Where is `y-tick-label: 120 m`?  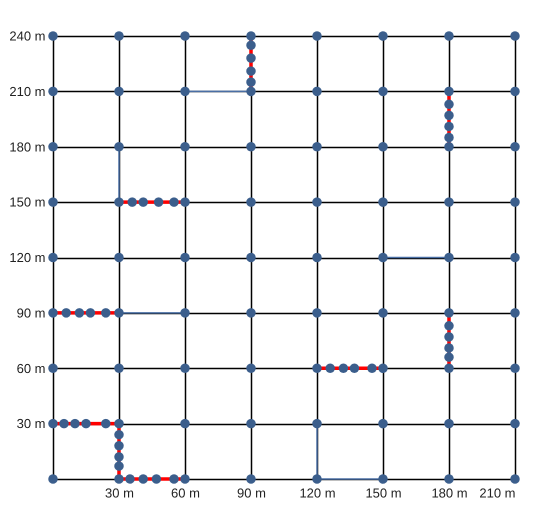 y-tick-label: 120 m is located at coordinates (27, 257).